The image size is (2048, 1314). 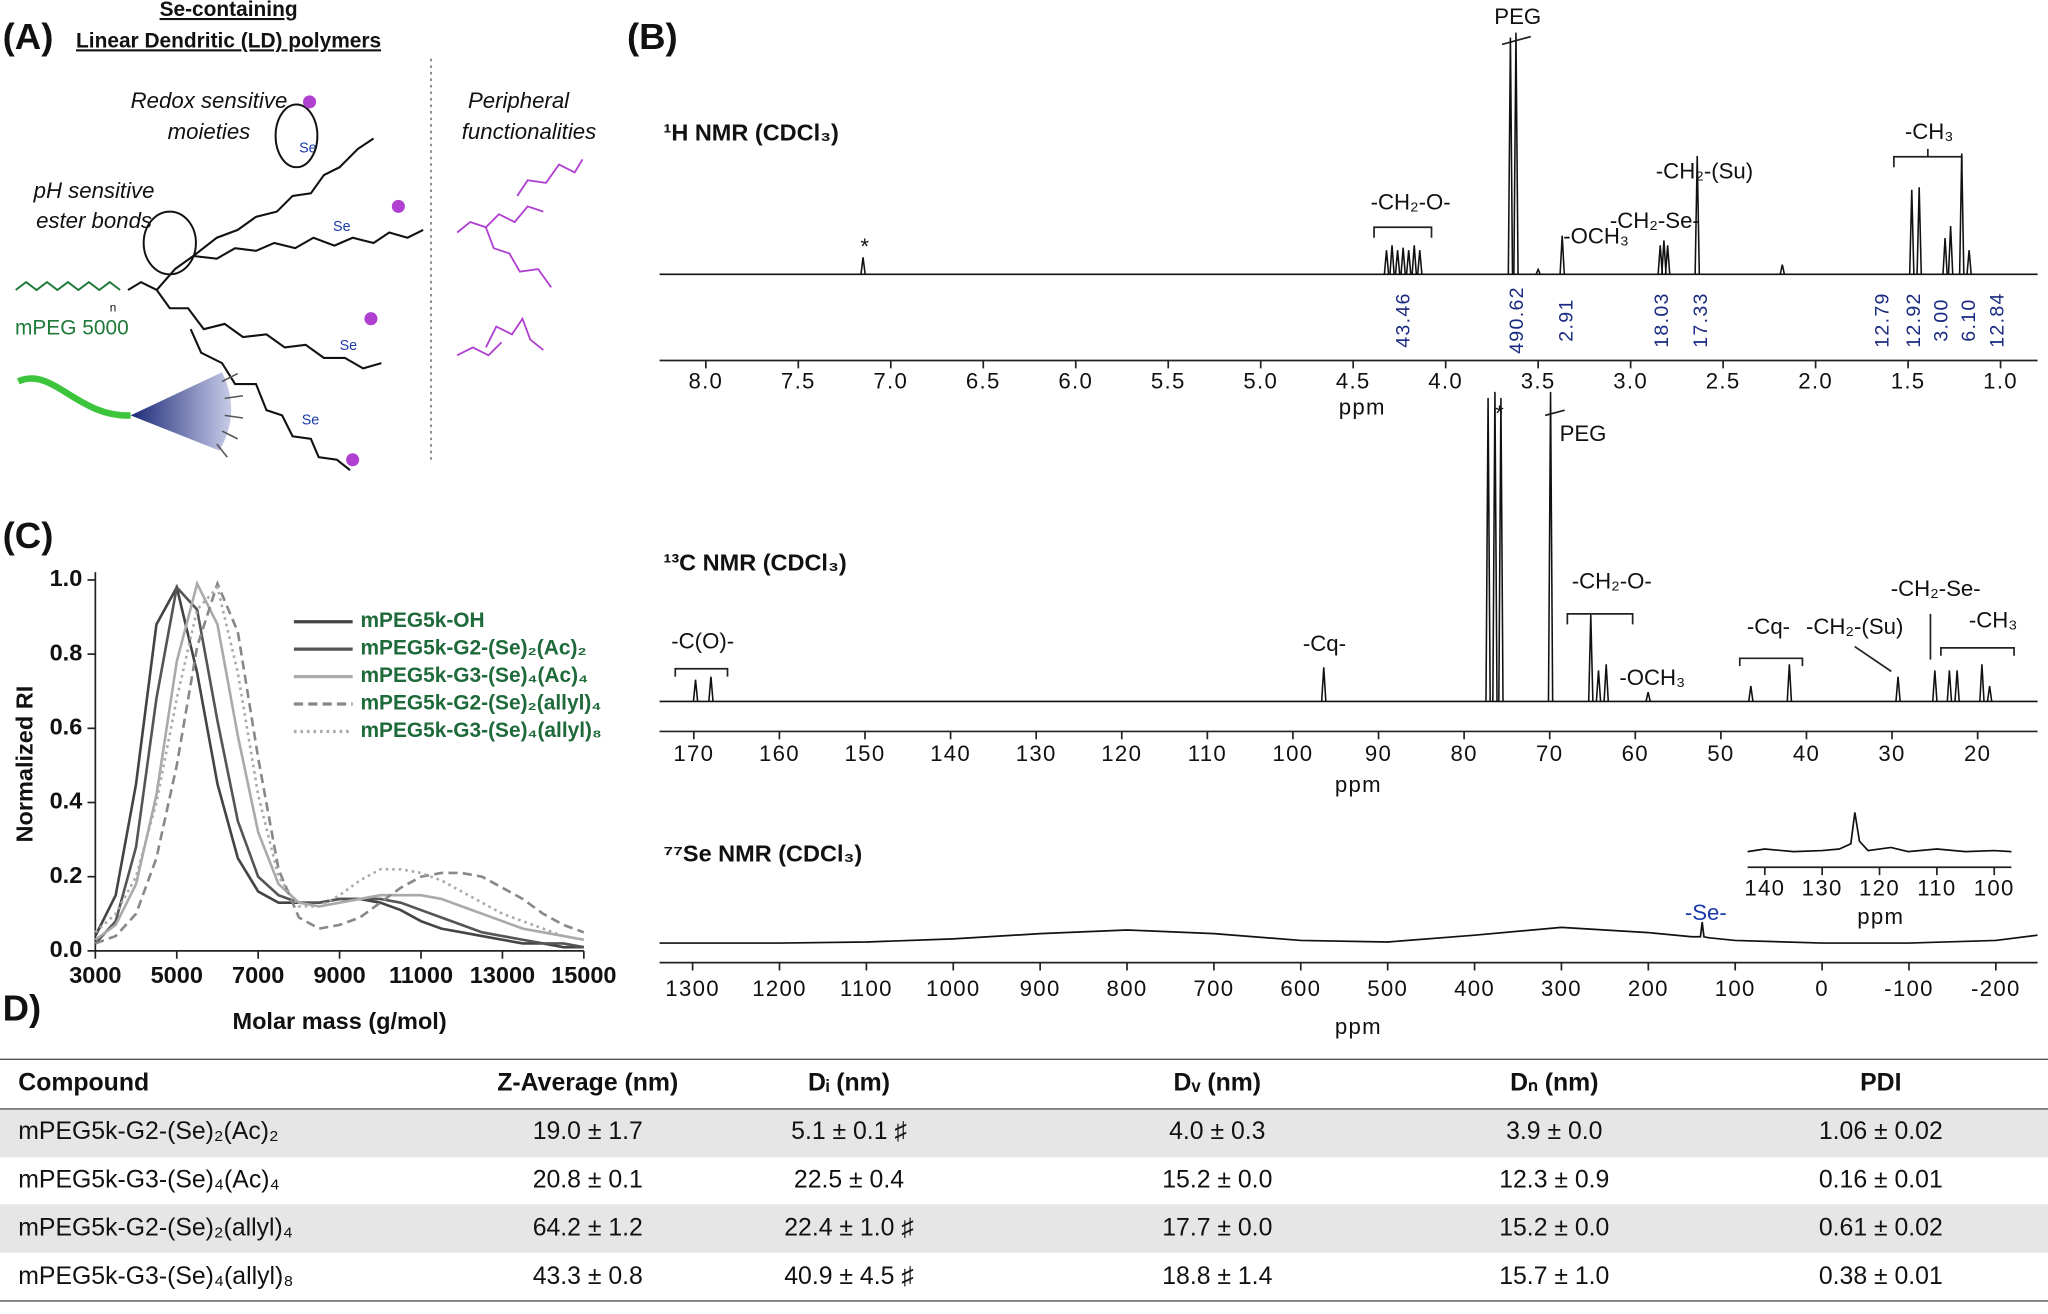 I want to click on x-tick-label: 5.0, so click(x=1260, y=381).